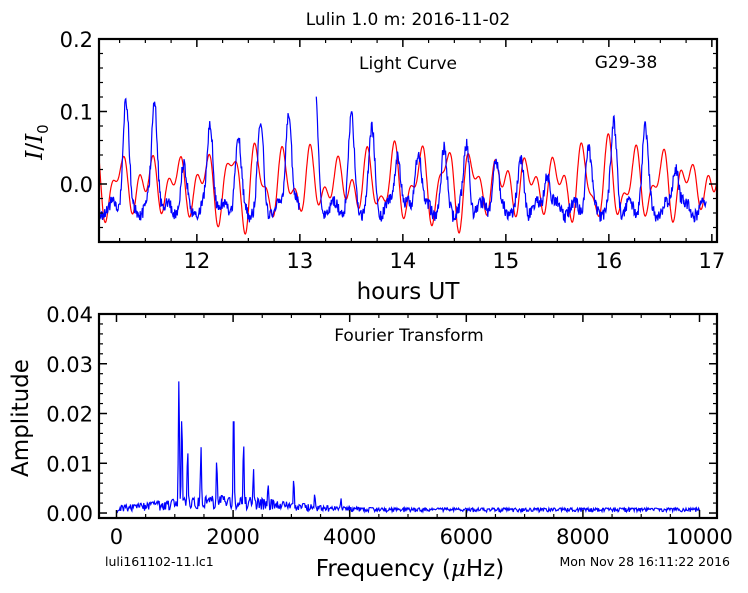 This screenshot has width=748, height=593. What do you see at coordinates (626, 63) in the screenshot?
I see `star-name-label: G29-38` at bounding box center [626, 63].